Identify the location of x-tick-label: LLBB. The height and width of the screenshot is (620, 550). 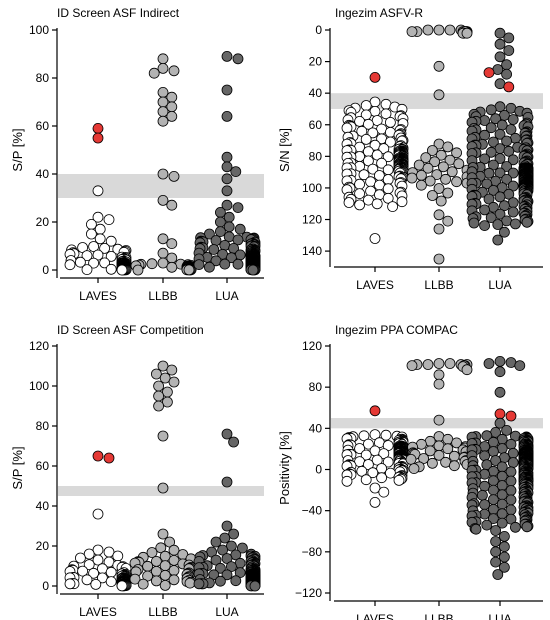
(162, 296).